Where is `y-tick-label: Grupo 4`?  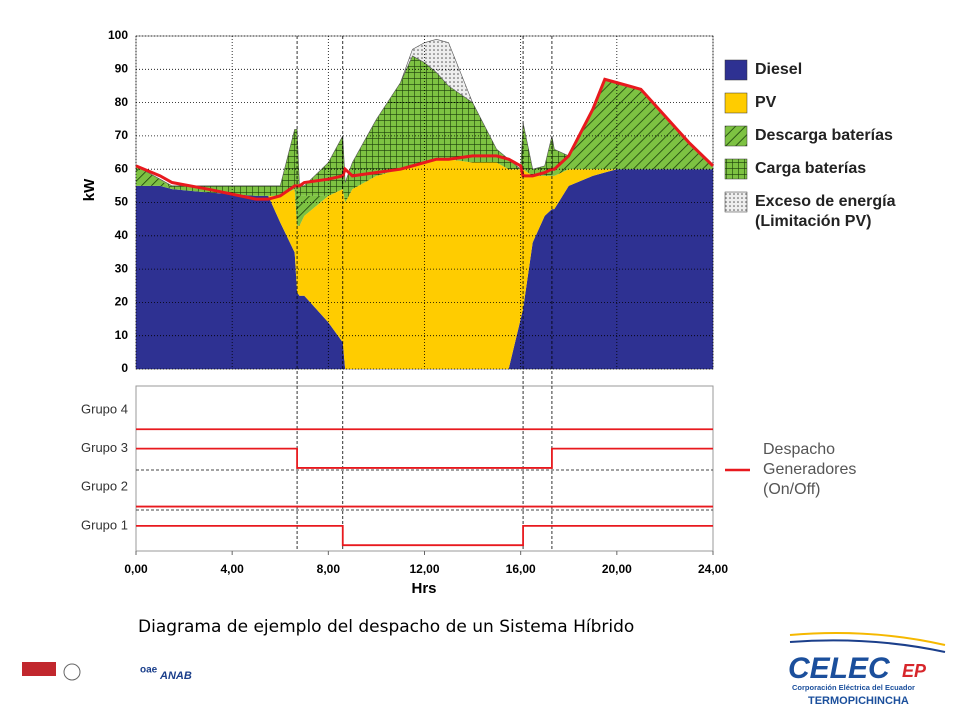 y-tick-label: Grupo 4 is located at coordinates (104, 408).